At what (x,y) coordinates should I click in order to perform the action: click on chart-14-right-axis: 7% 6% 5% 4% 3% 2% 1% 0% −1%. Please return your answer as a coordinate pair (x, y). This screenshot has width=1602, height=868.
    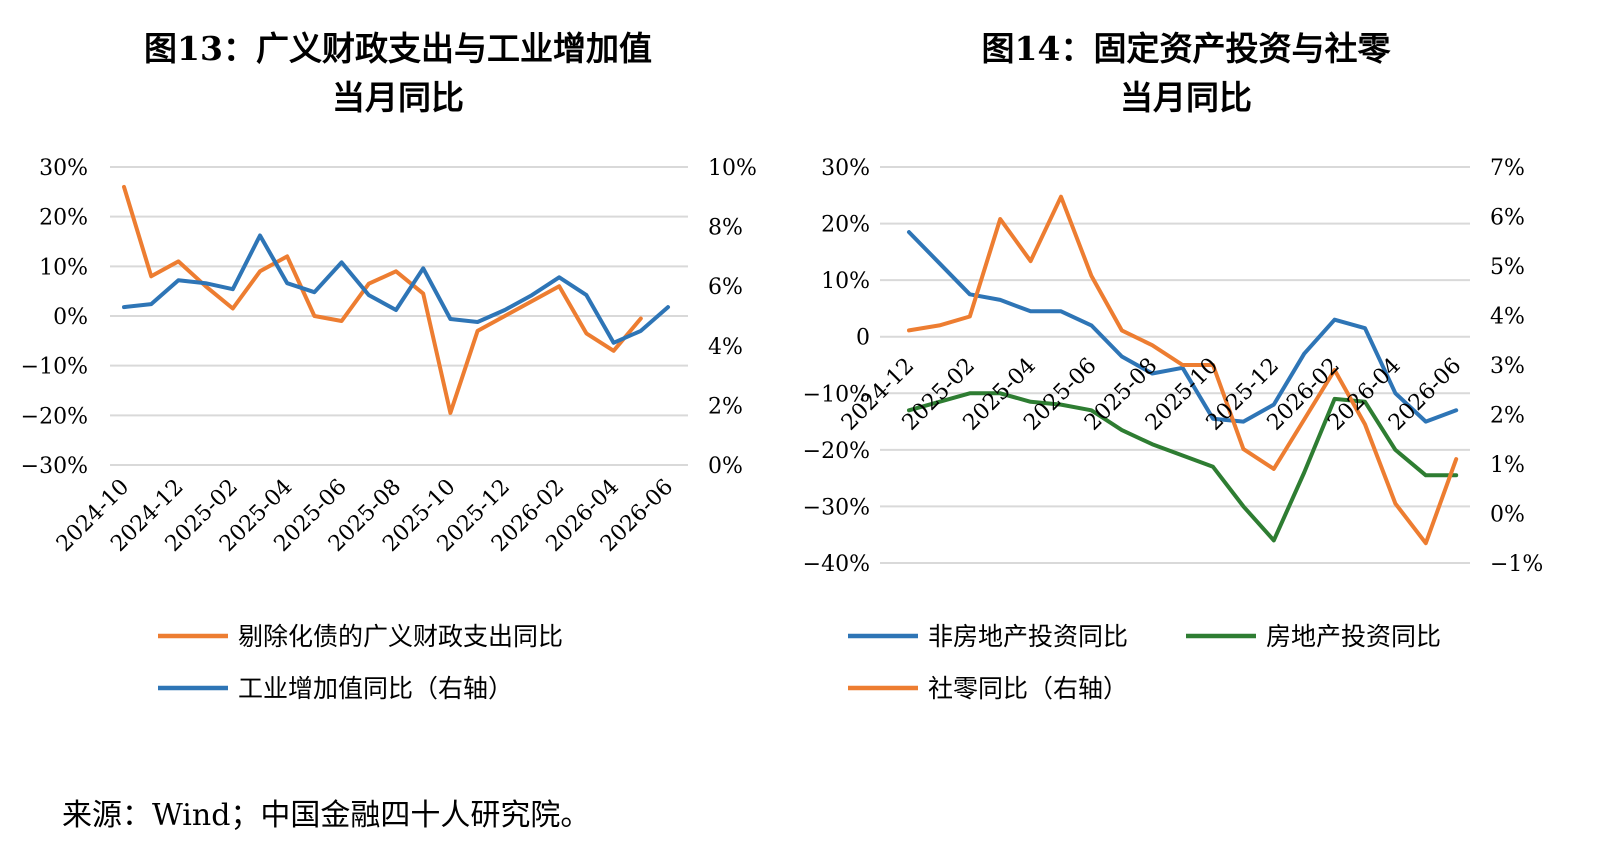
    Looking at the image, I should click on (1516, 366).